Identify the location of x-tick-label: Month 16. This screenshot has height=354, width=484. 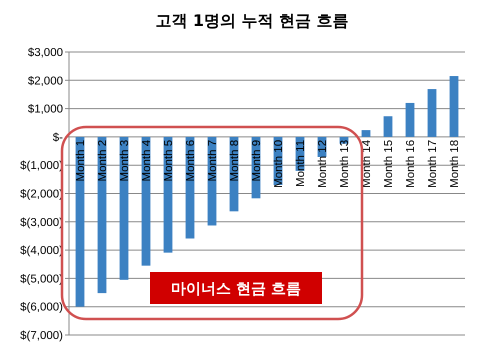
(411, 164).